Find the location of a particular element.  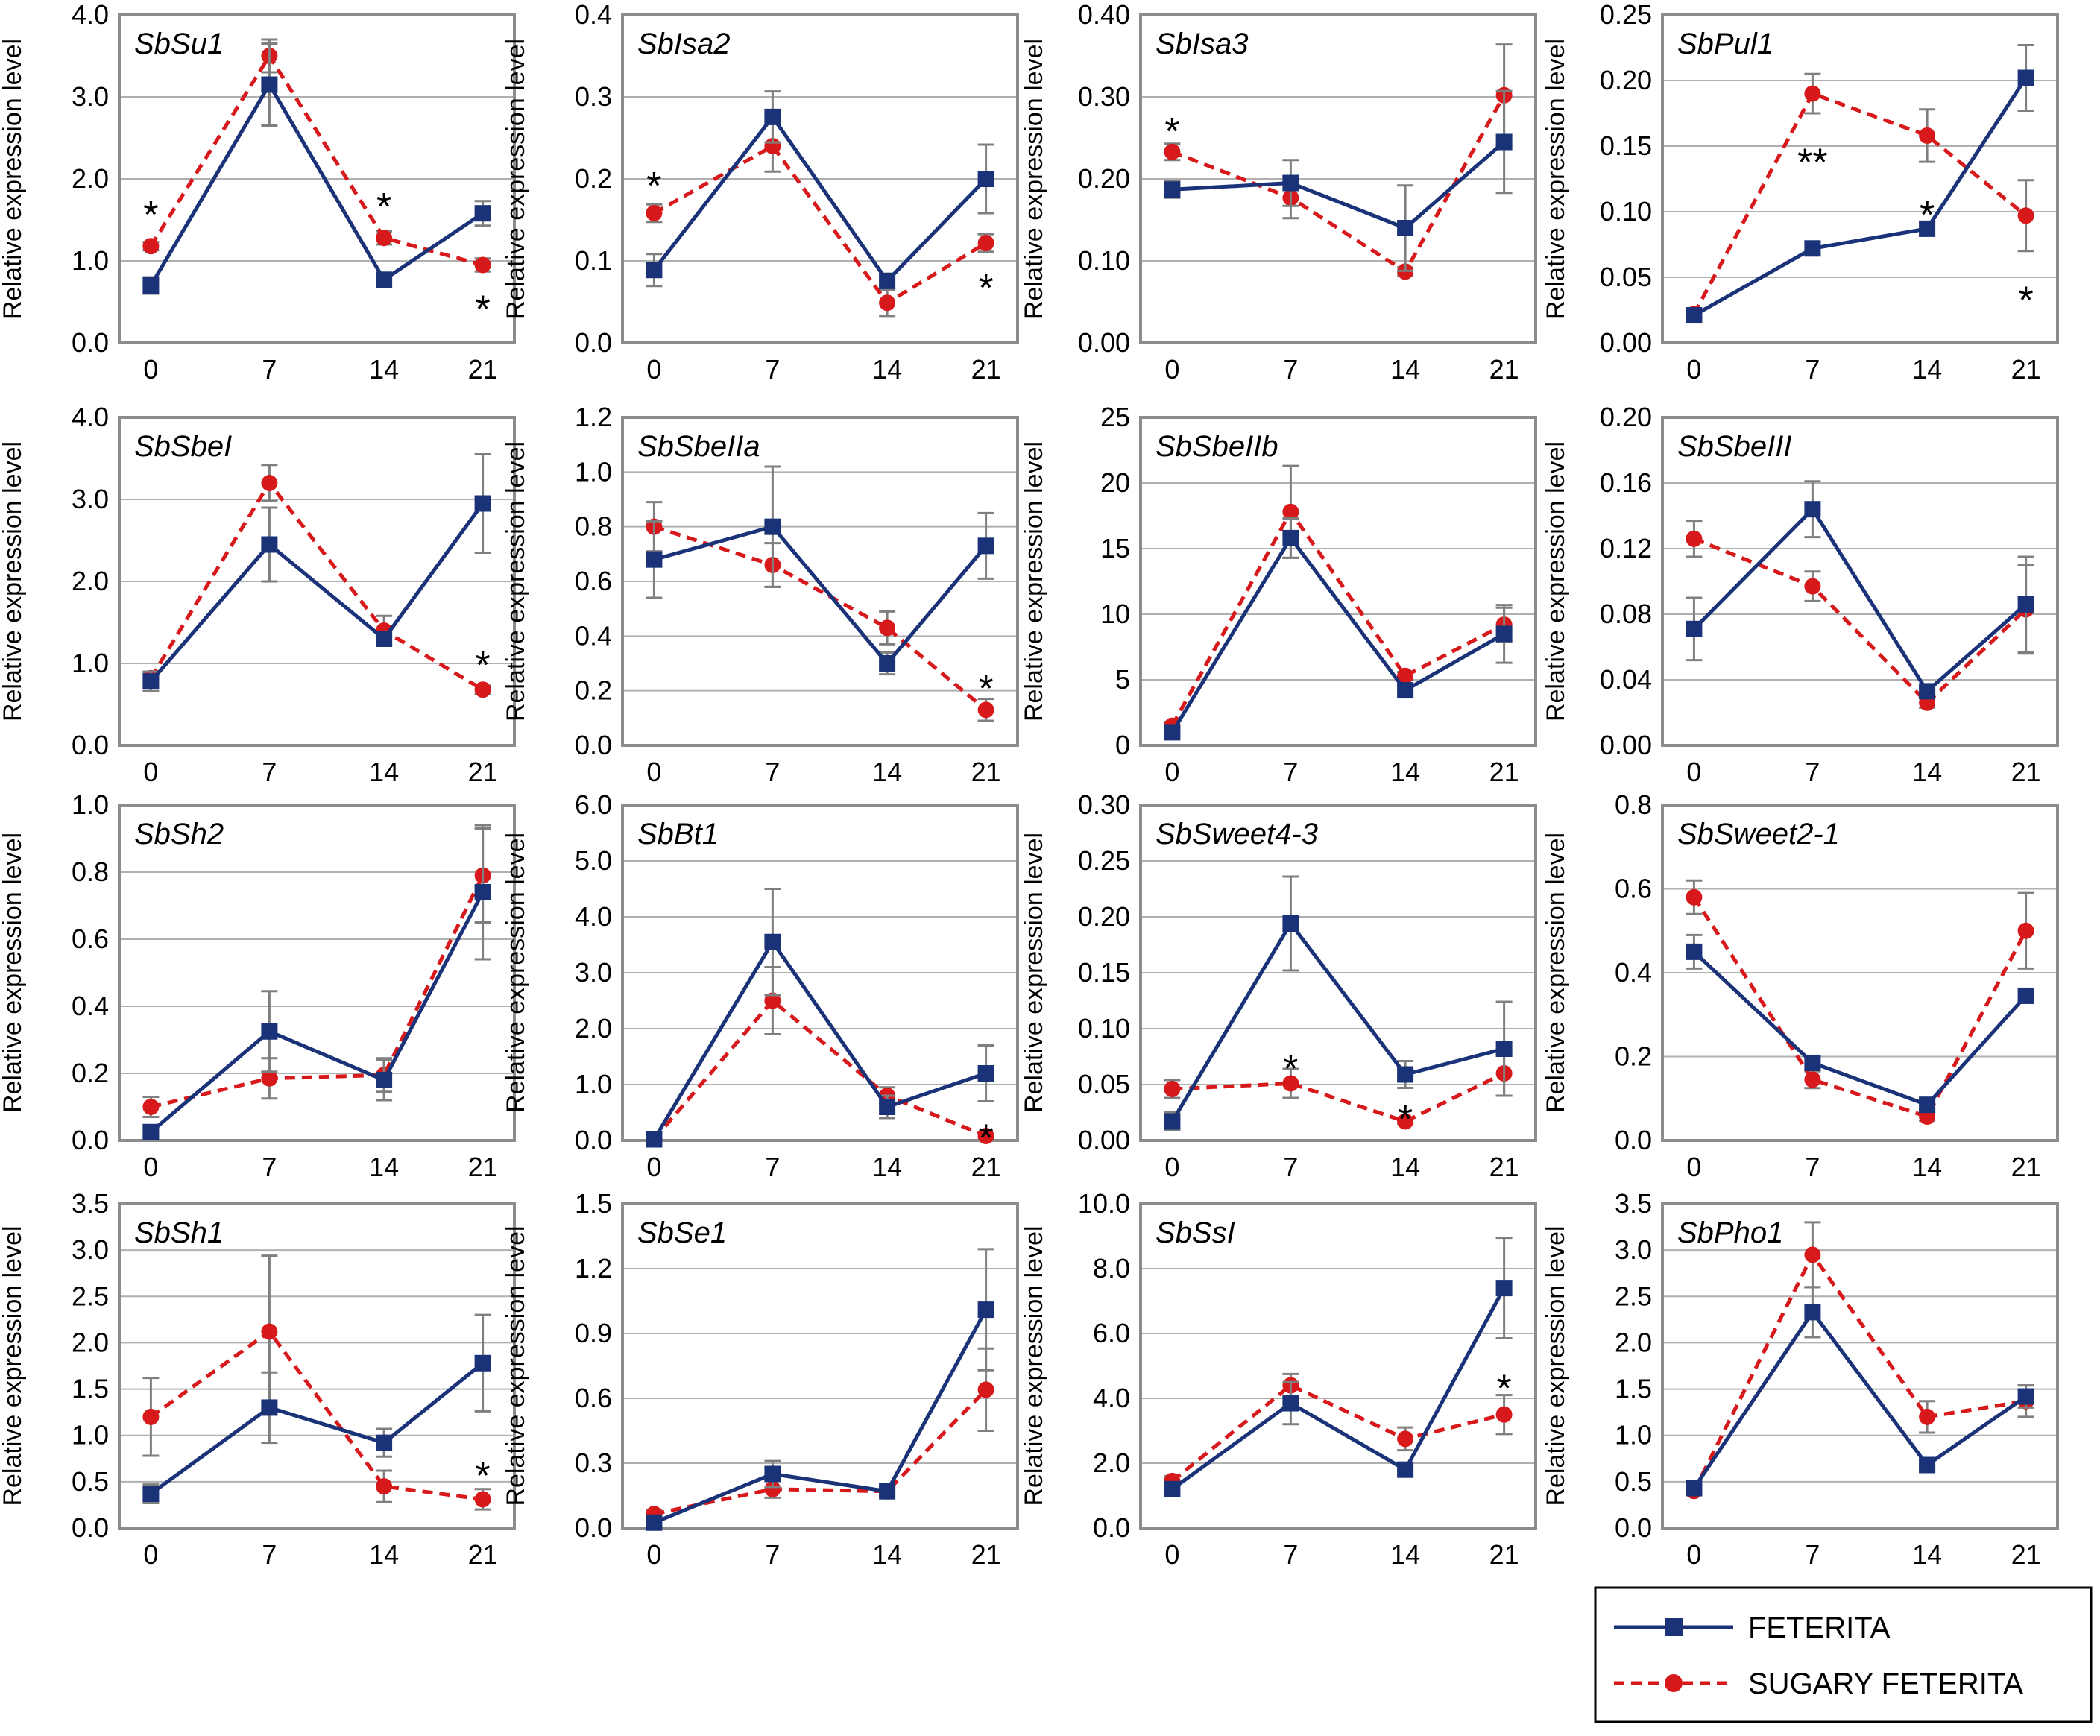

gene-title: SbSh2 is located at coordinates (179, 834).